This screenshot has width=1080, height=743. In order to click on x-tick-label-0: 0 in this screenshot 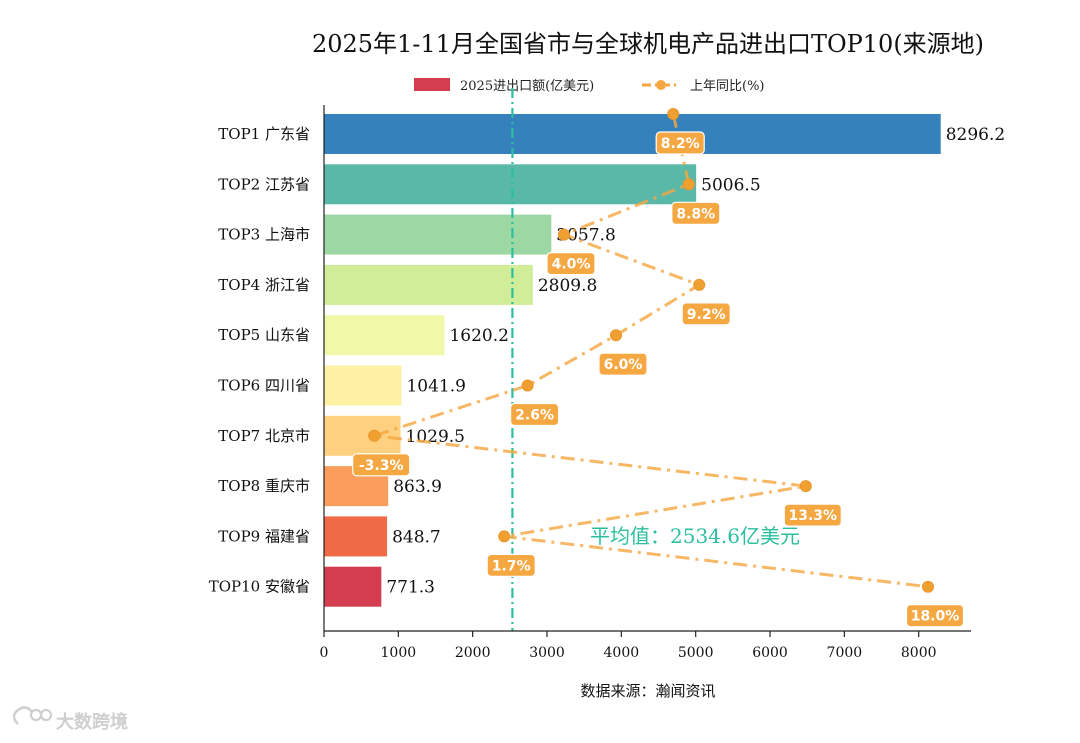, I will do `click(324, 653)`.